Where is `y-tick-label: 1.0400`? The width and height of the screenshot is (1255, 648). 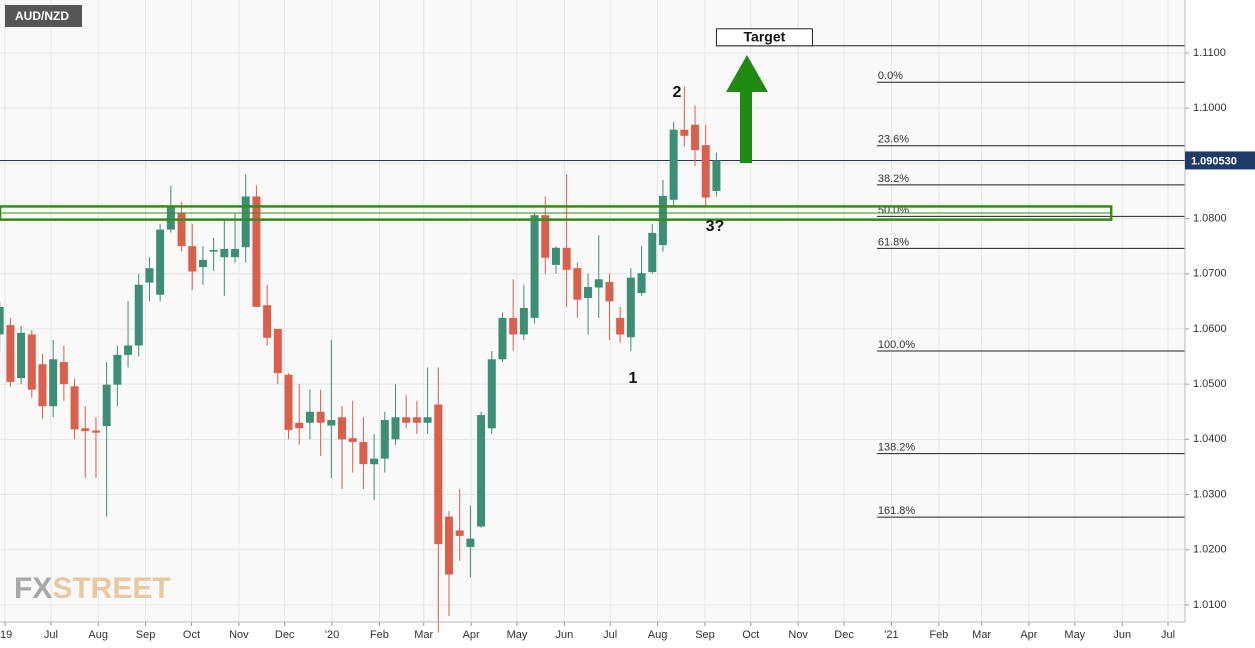
y-tick-label: 1.0400 is located at coordinates (1210, 439).